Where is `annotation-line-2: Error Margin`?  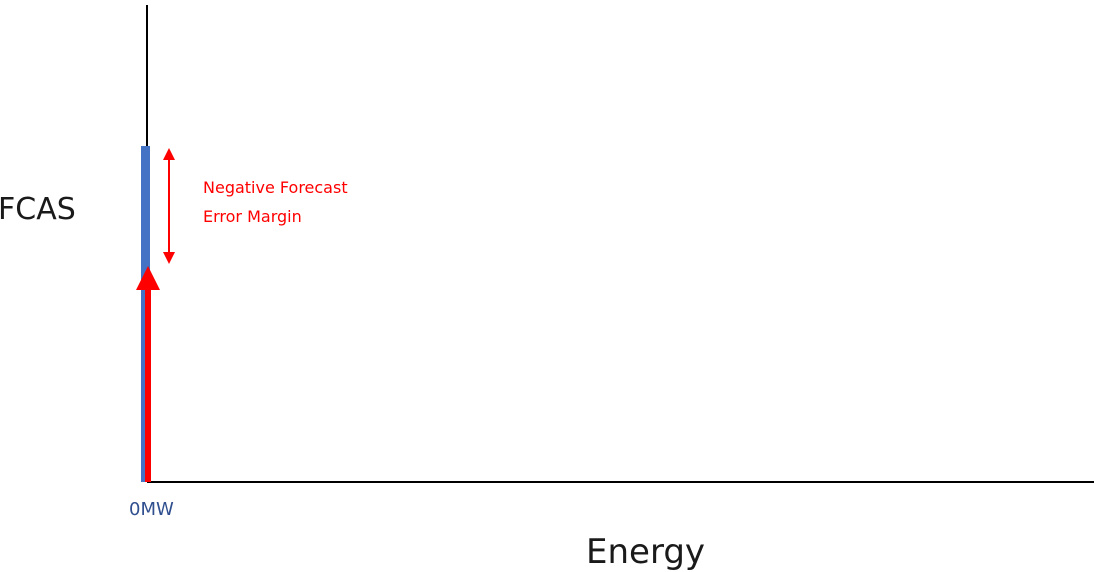 annotation-line-2: Error Margin is located at coordinates (252, 216).